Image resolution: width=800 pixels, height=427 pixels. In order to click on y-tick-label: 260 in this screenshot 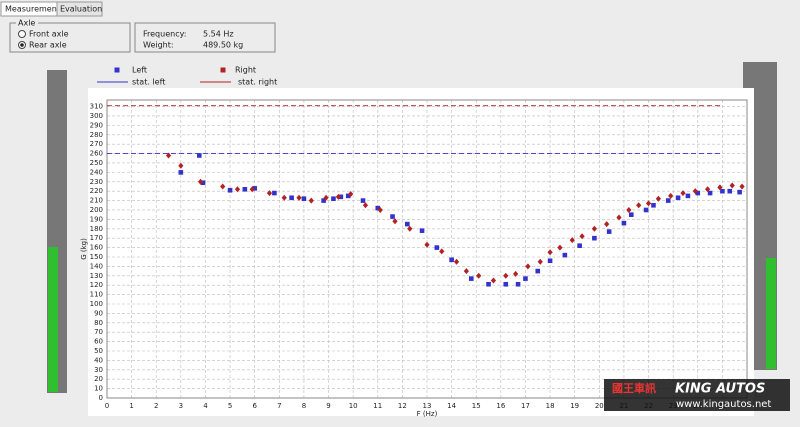, I will do `click(96, 154)`.